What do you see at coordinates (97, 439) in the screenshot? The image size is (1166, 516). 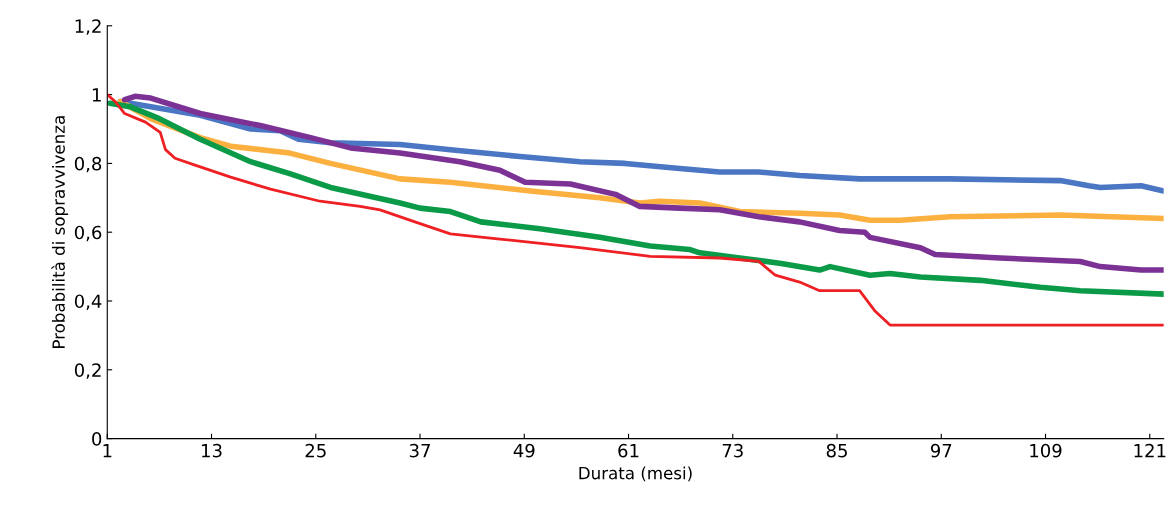 I see `y-tick-label: 0` at bounding box center [97, 439].